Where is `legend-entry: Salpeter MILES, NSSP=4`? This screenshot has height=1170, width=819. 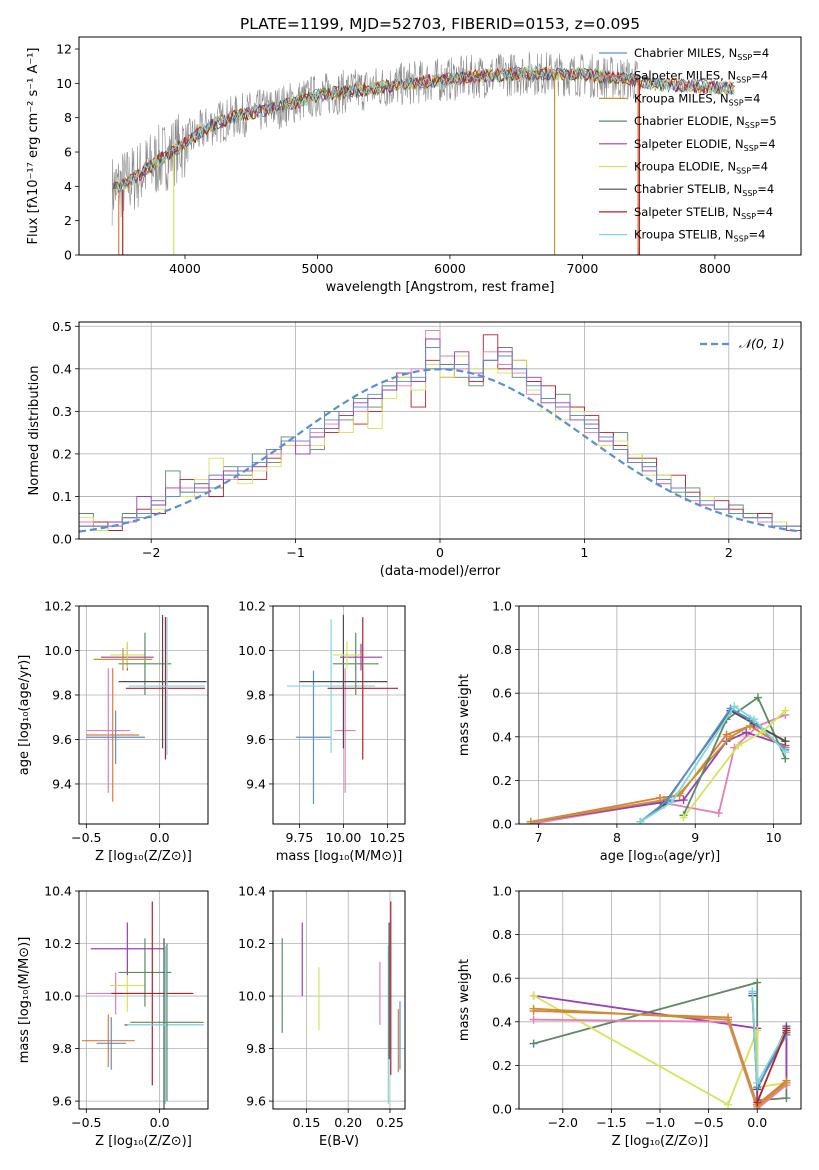
legend-entry: Salpeter MILES, NSSP=4 is located at coordinates (701, 77).